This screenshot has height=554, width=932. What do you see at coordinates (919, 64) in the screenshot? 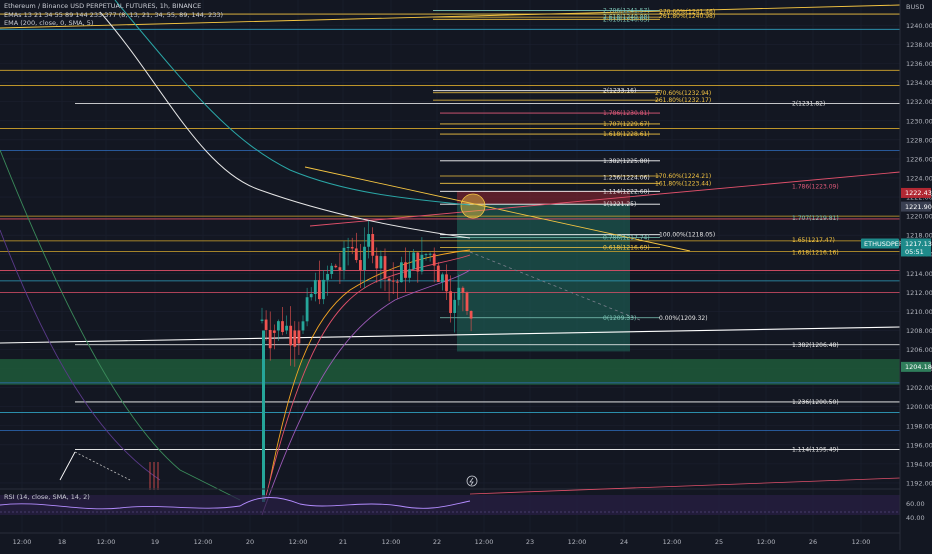
I see `price-tick: 1236.00` at bounding box center [919, 64].